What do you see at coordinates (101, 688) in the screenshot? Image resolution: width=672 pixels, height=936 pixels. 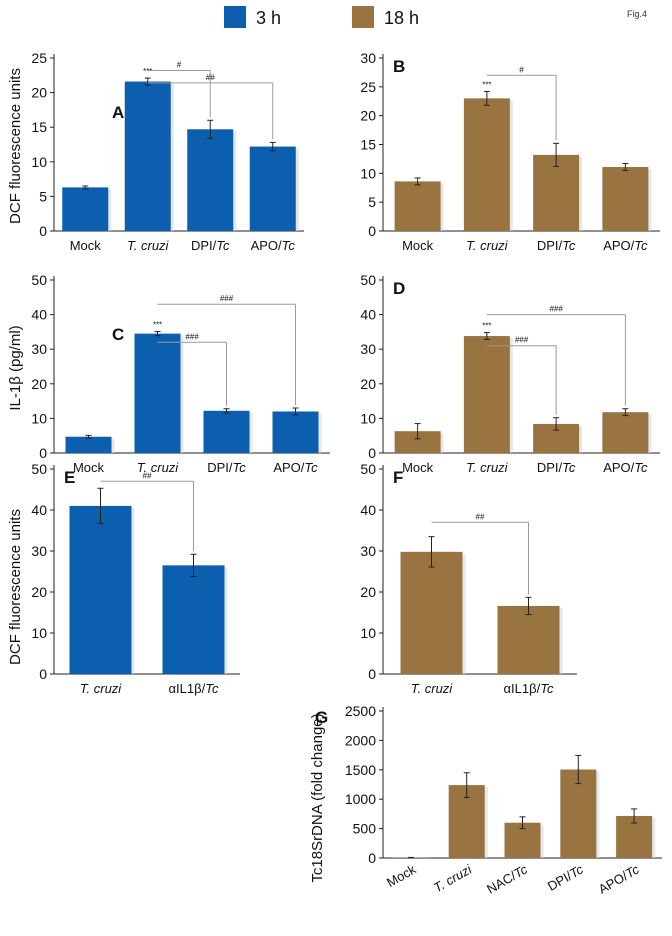 I see `category-label-e: T. cruzi` at bounding box center [101, 688].